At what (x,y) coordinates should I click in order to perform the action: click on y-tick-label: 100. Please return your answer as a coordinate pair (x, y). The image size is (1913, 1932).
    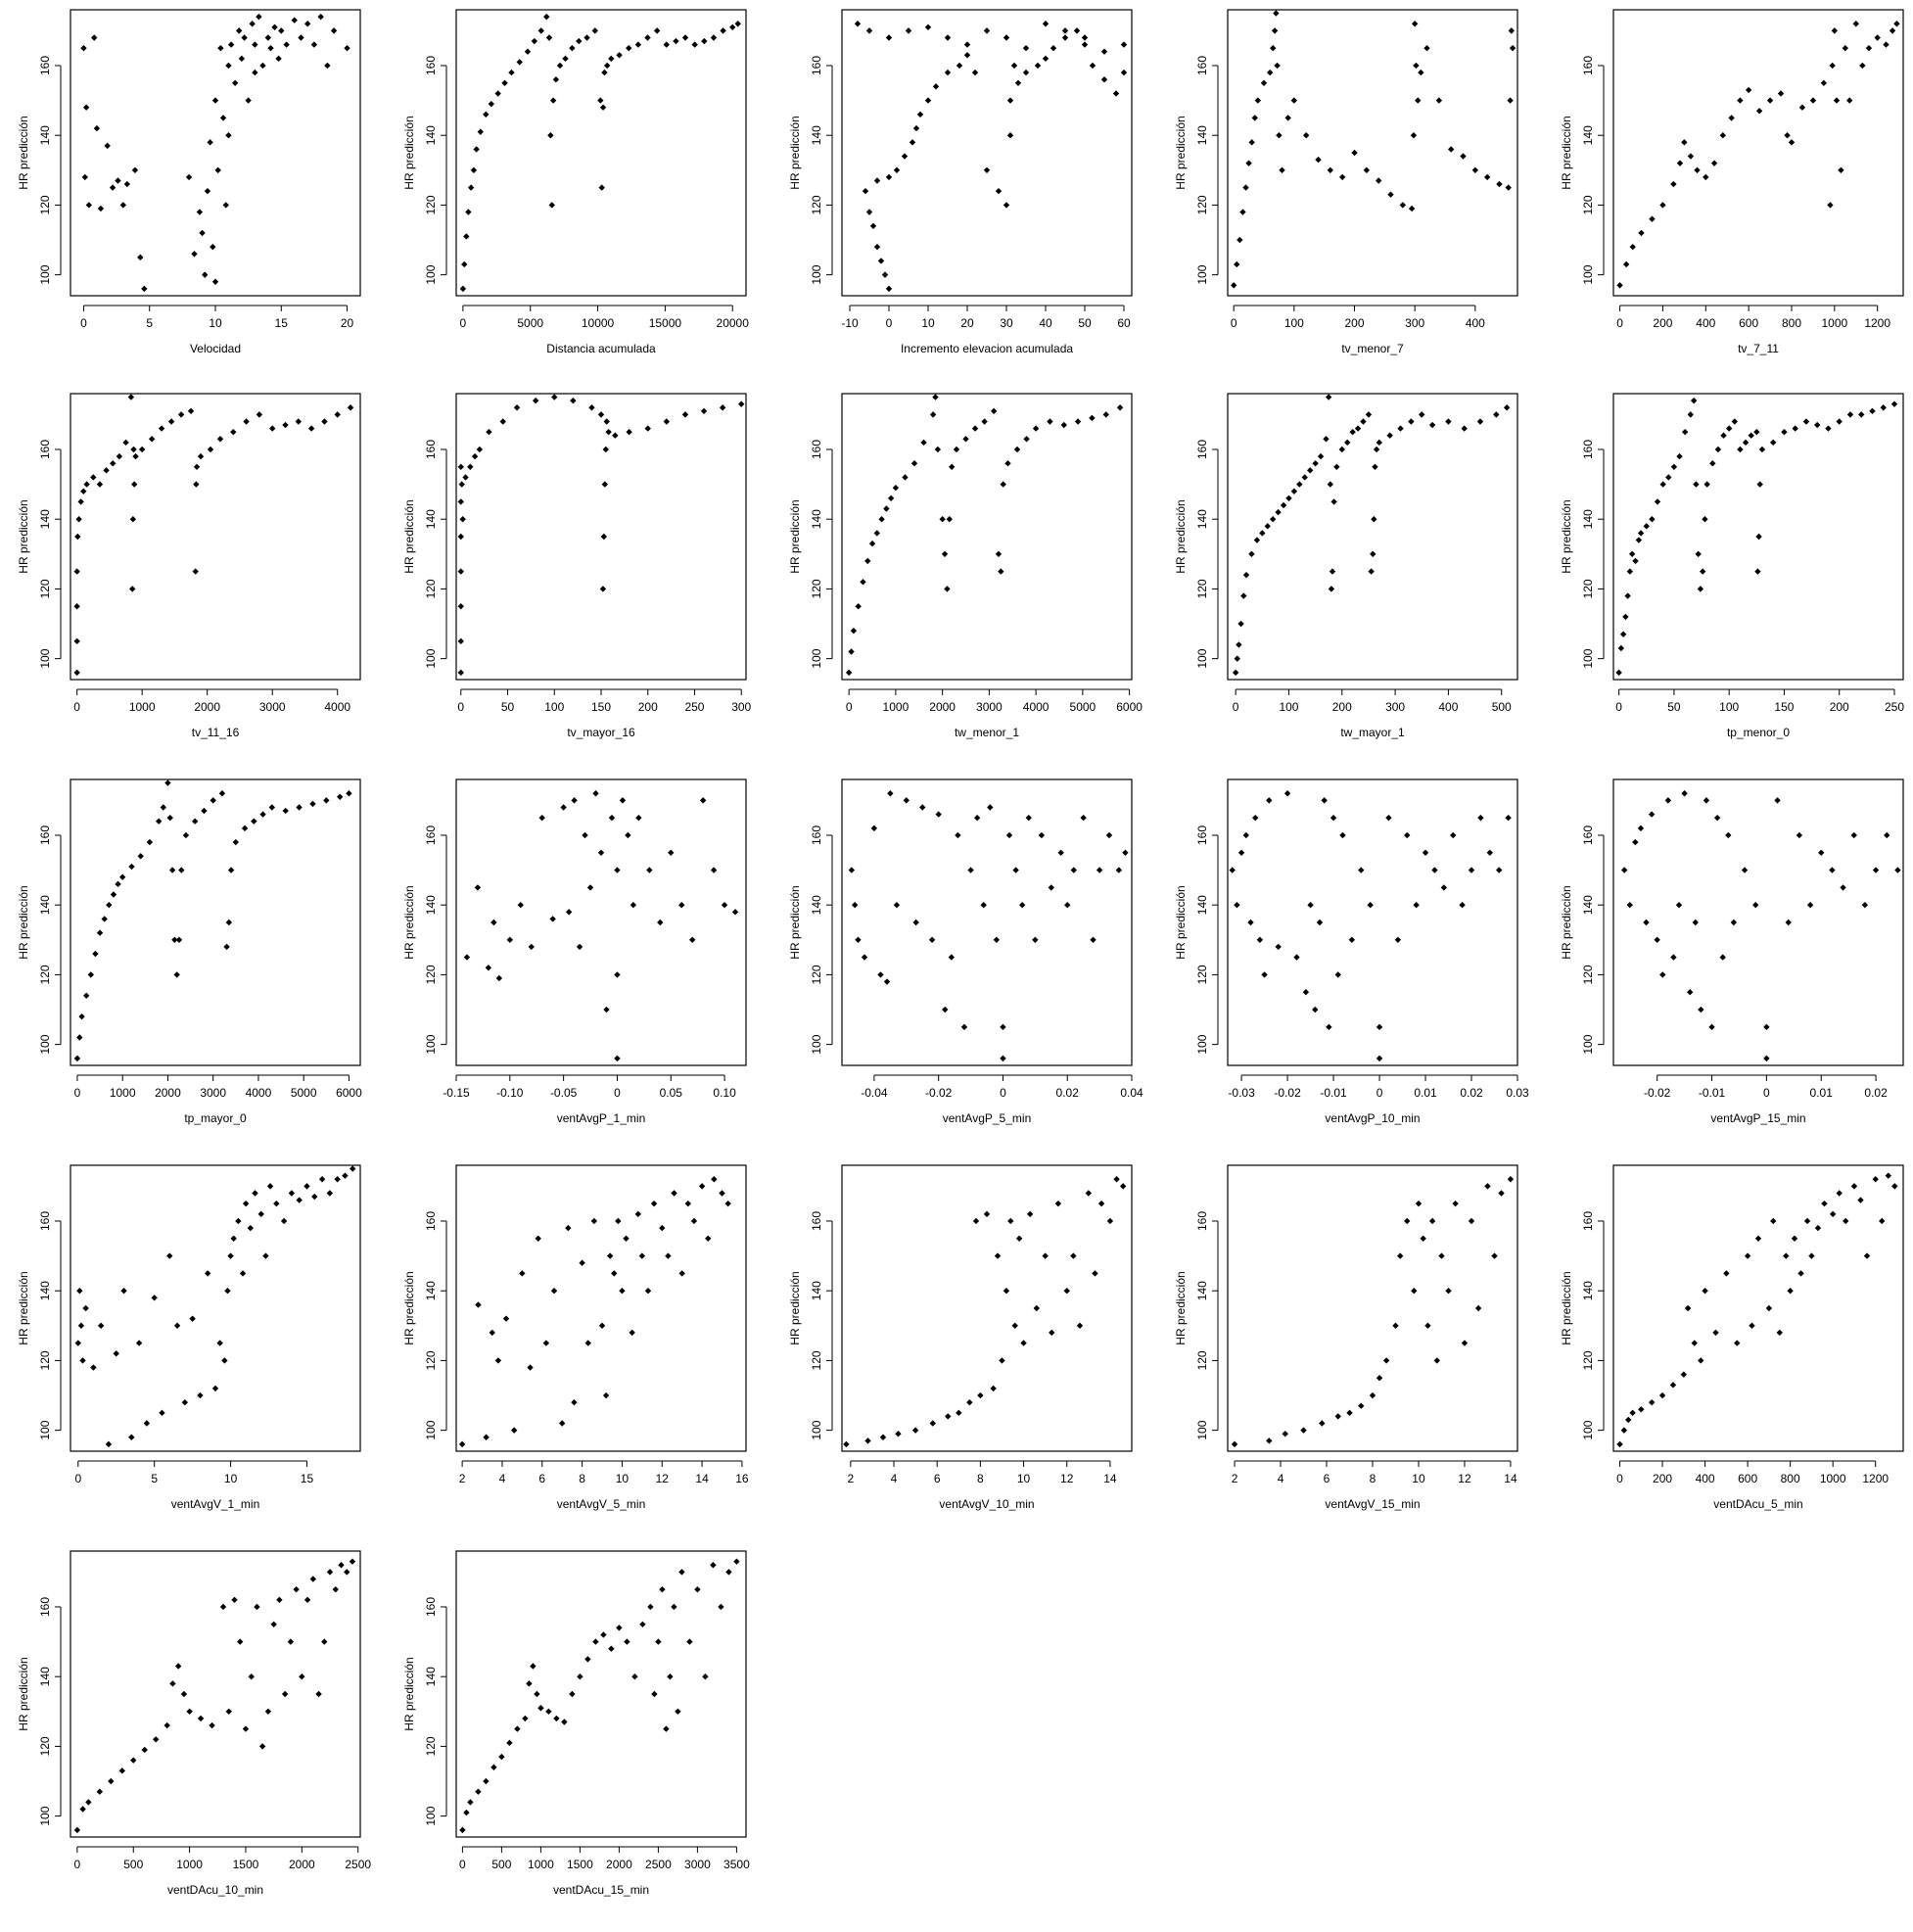
    Looking at the image, I should click on (45, 658).